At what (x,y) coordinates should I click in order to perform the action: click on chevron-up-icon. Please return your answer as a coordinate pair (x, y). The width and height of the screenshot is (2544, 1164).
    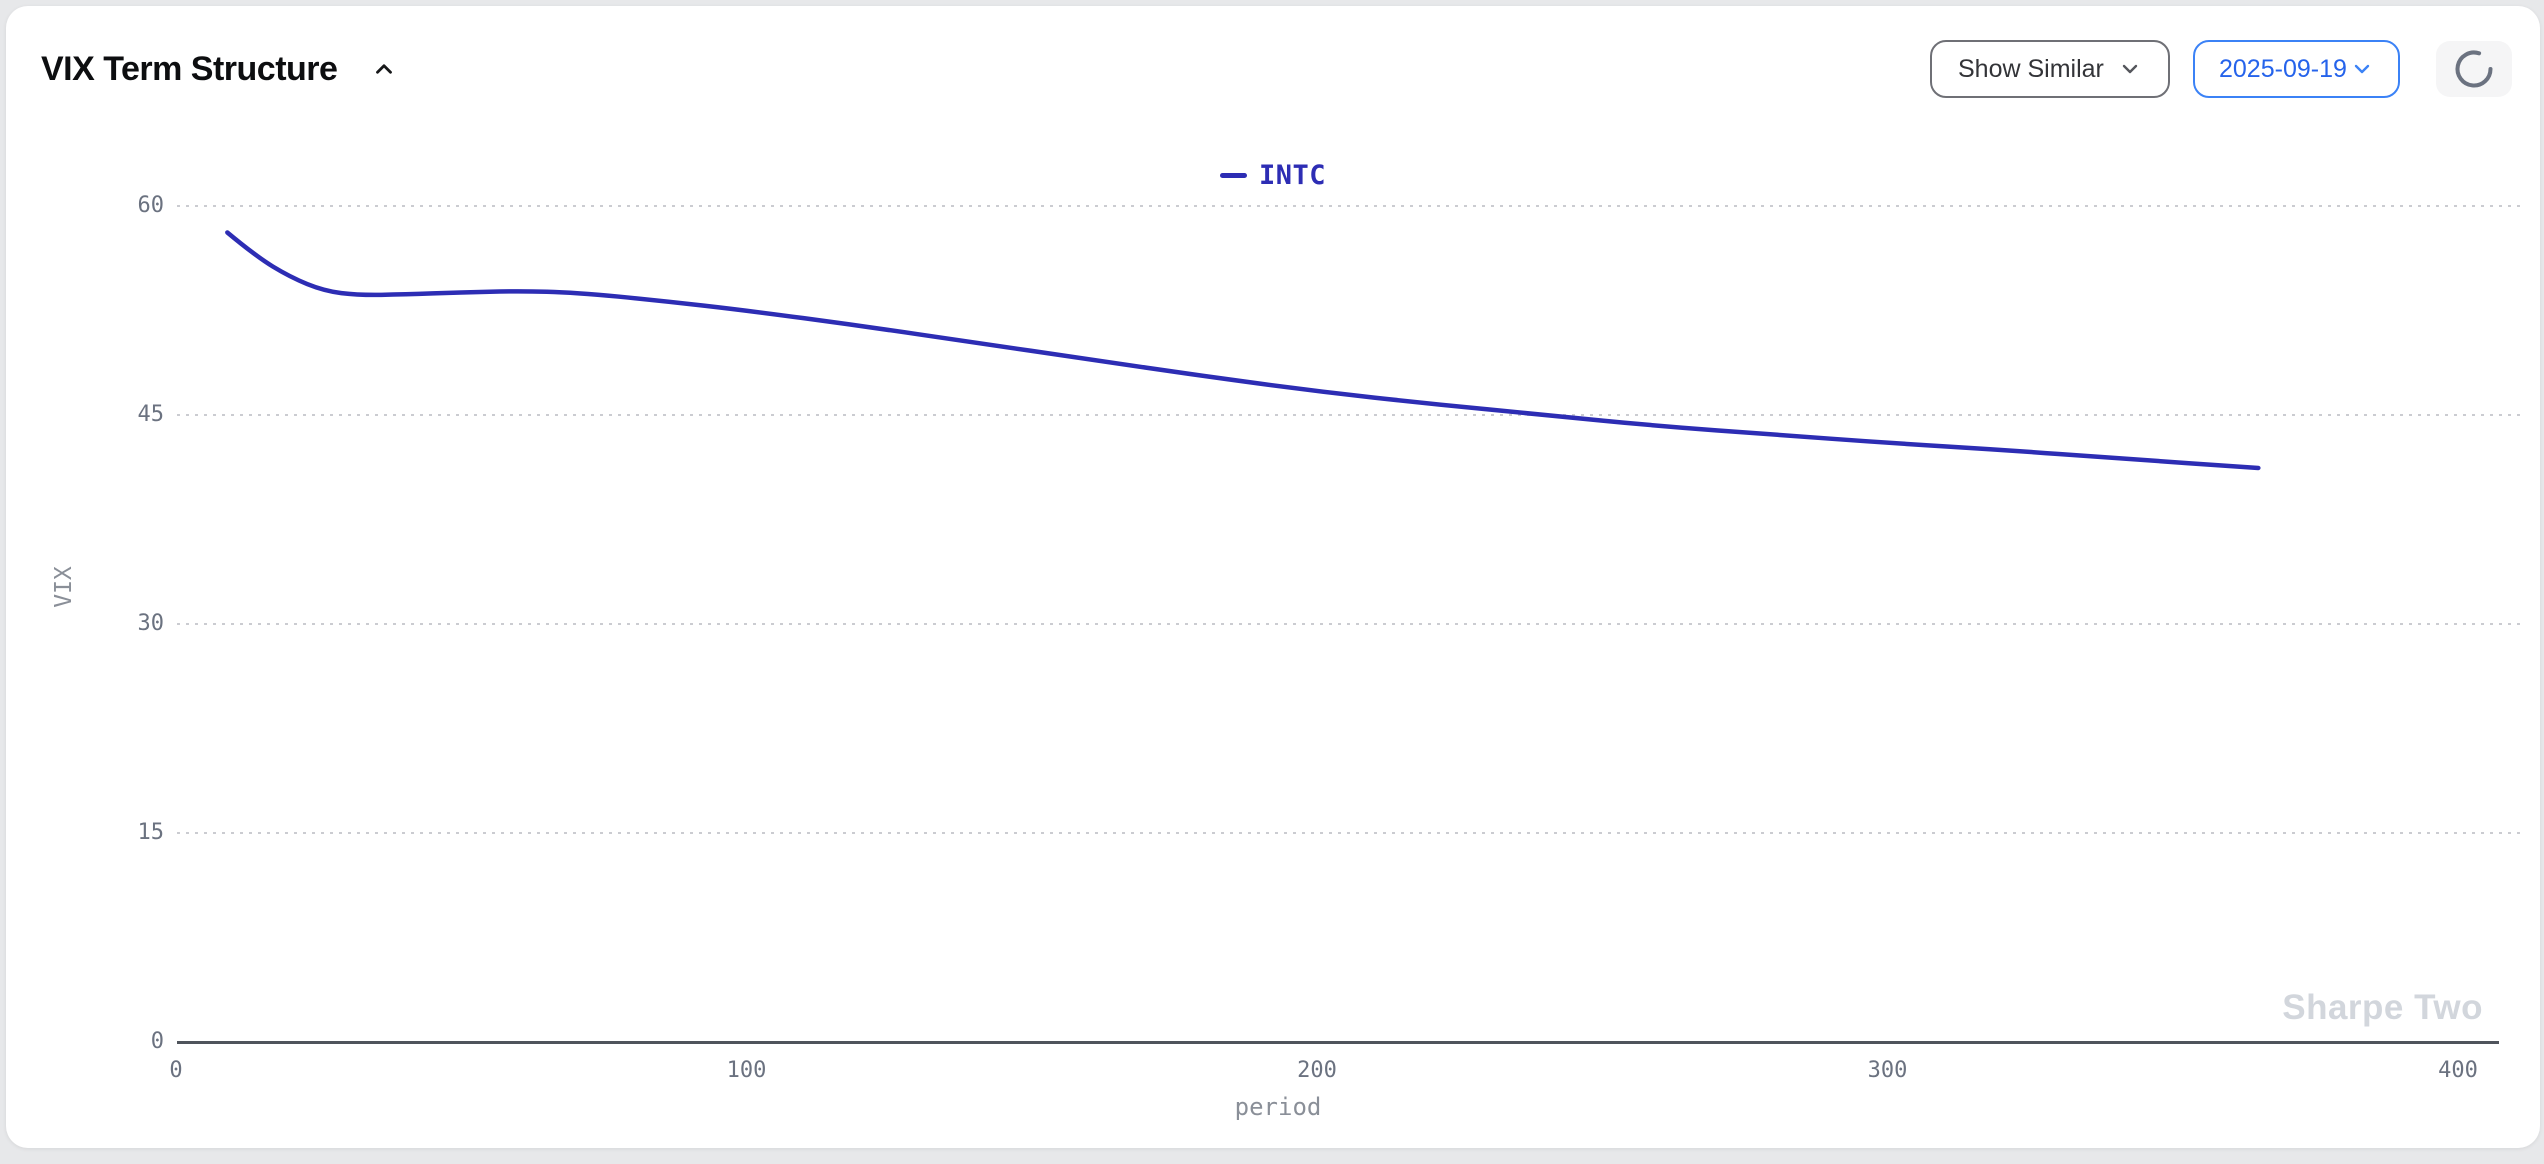
    Looking at the image, I should click on (384, 69).